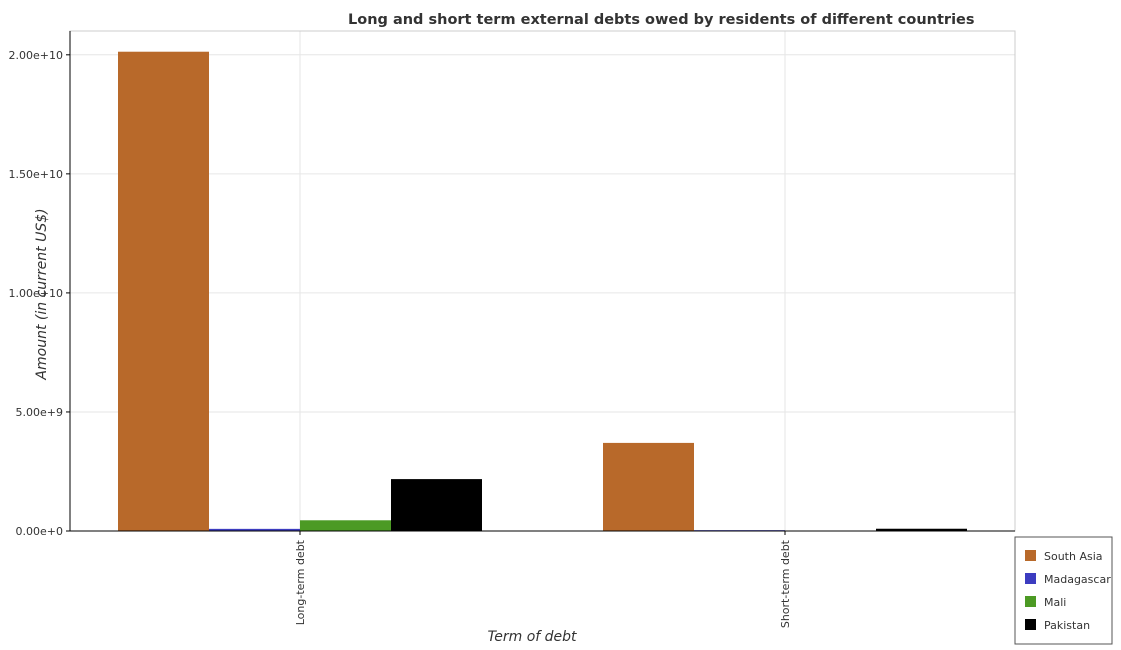 The width and height of the screenshot is (1121, 650). Describe the element at coordinates (1067, 625) in the screenshot. I see `legend-label-pakistan: Pakistan` at that location.